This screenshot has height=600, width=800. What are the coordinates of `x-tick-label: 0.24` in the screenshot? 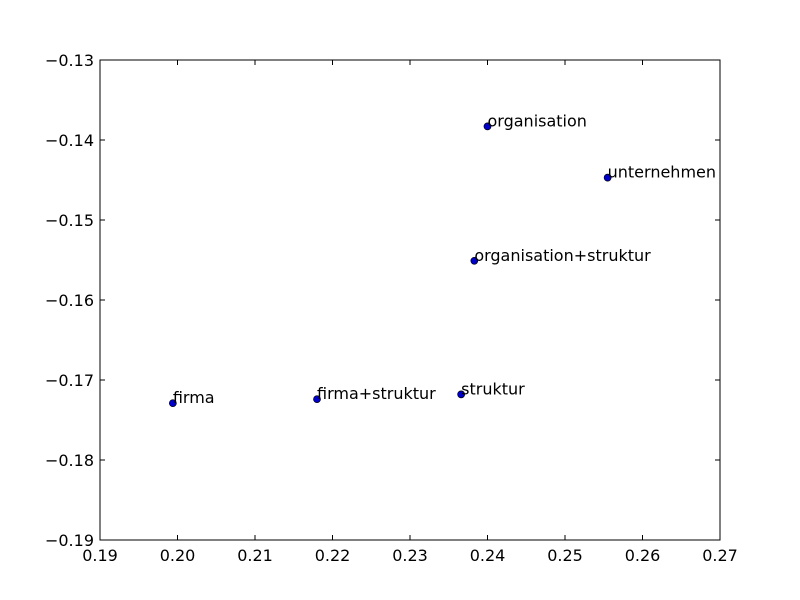 It's located at (488, 555).